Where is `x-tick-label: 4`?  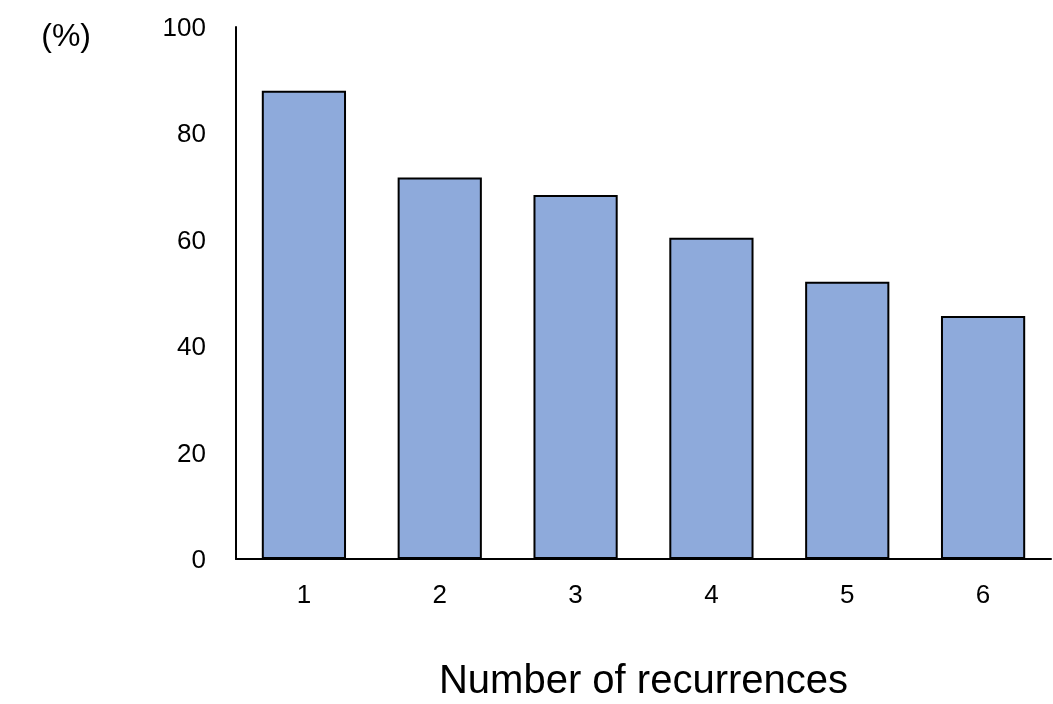 x-tick-label: 4 is located at coordinates (711, 594).